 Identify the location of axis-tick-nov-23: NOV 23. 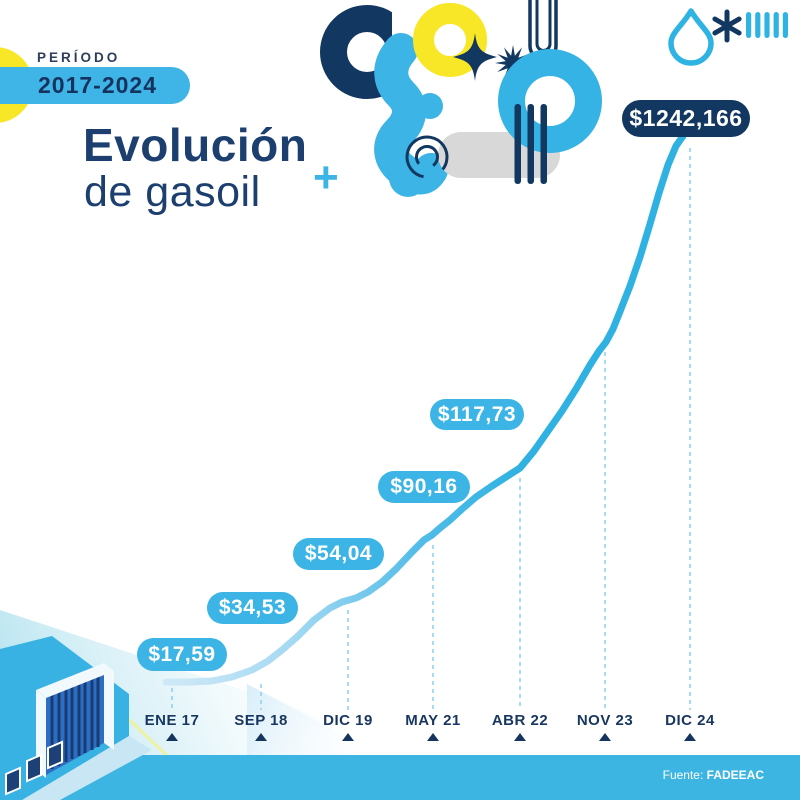
(605, 726).